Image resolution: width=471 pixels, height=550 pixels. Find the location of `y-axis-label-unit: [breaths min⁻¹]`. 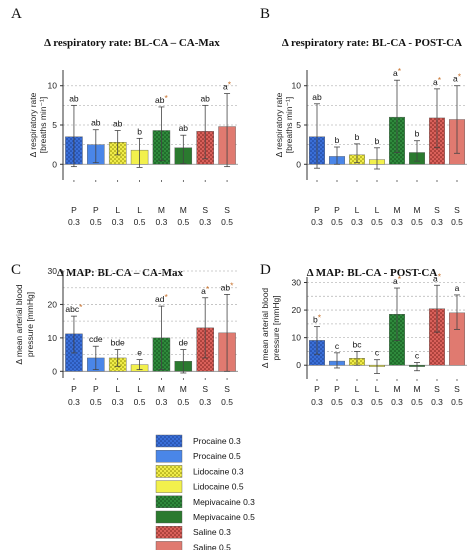

y-axis-label-unit: [breaths min⁻¹] is located at coordinates (43, 125).